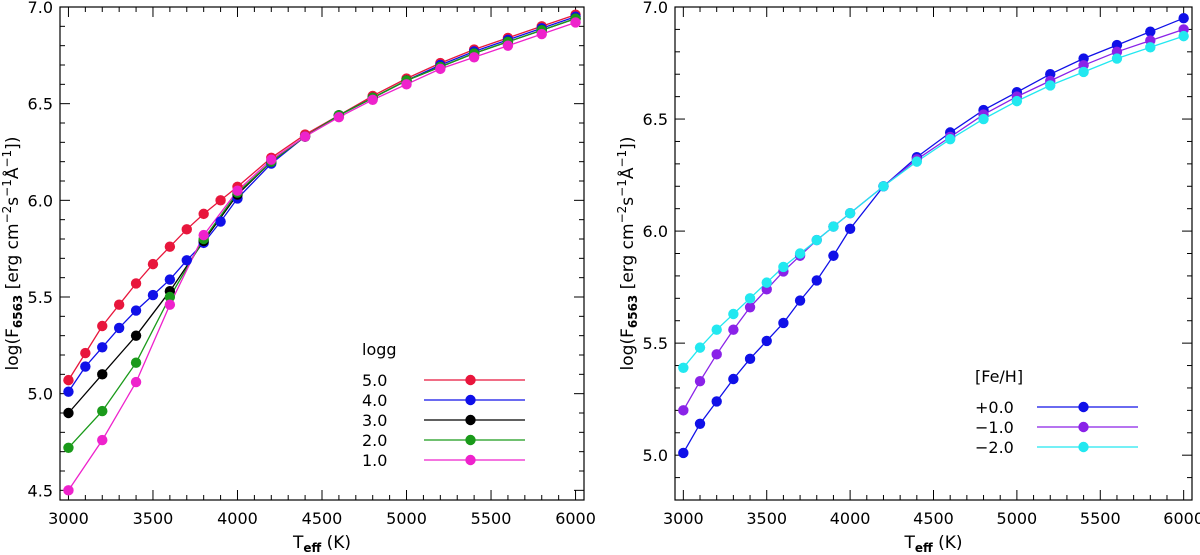  What do you see at coordinates (994, 447) in the screenshot?
I see `legend-label: −2.0` at bounding box center [994, 447].